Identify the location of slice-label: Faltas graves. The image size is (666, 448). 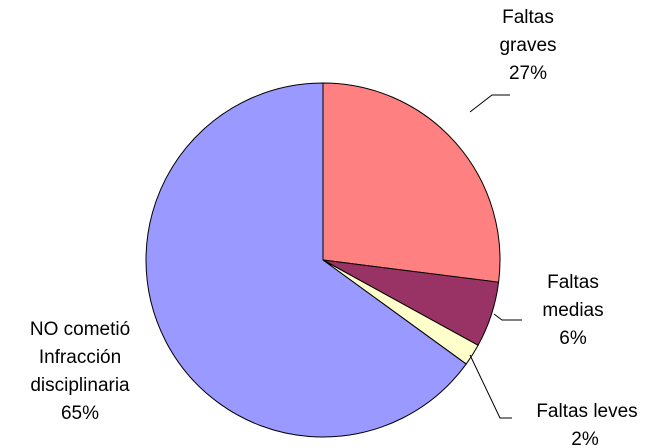
(528, 31).